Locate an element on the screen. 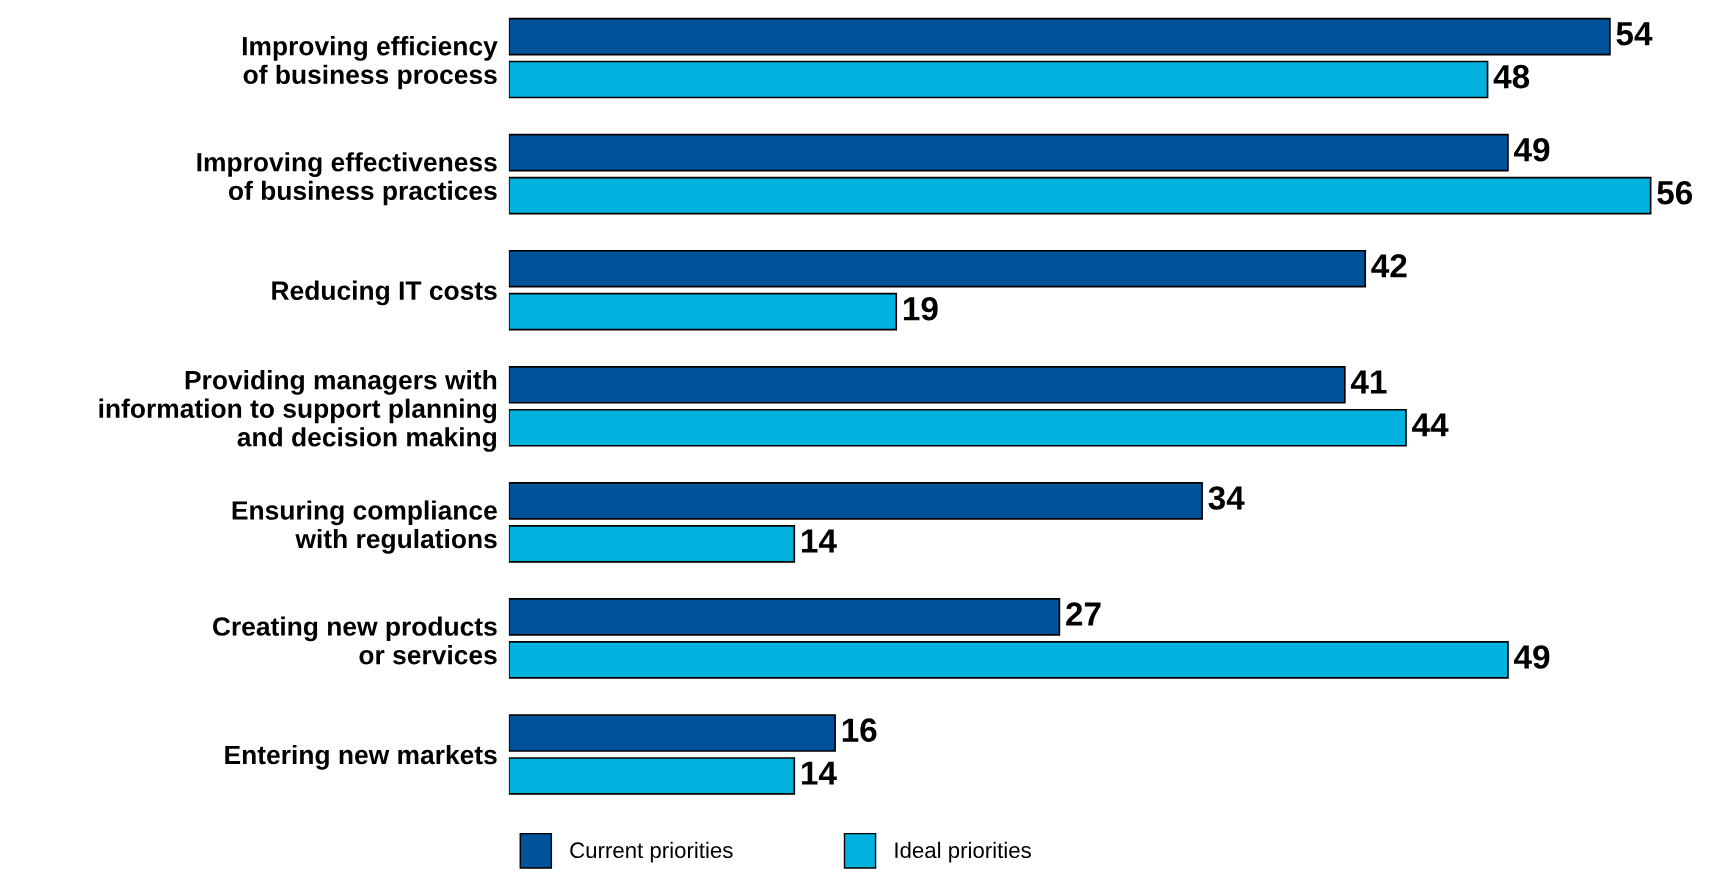 This screenshot has height=888, width=1725. data-label: 41 is located at coordinates (1368, 382).